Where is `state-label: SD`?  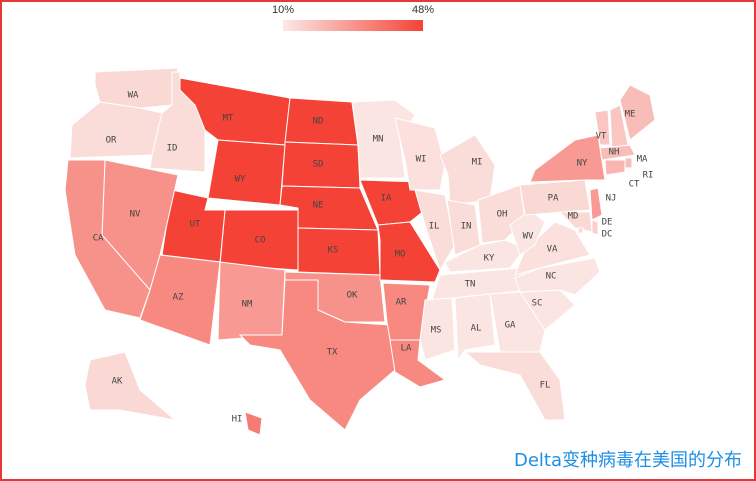
state-label: SD is located at coordinates (318, 165).